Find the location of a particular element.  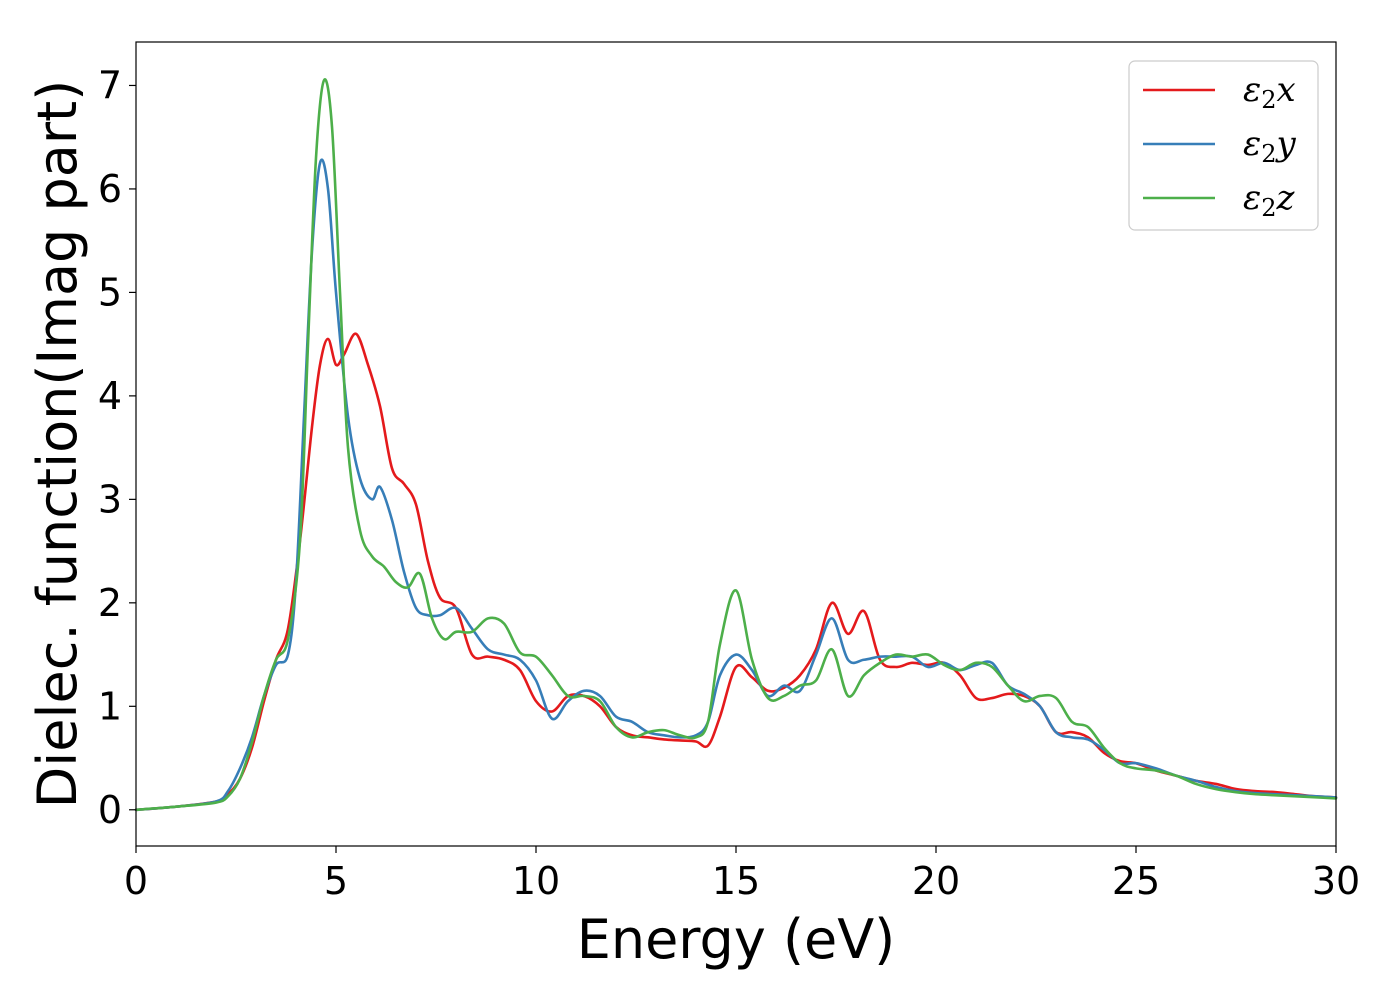

y-tick-label: 0 is located at coordinates (110, 810).